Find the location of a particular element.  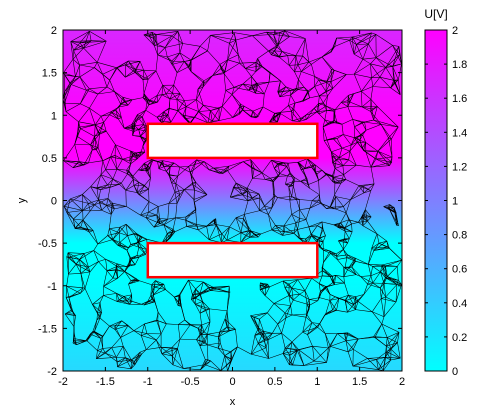

y-axis-label: y is located at coordinates (22, 200).